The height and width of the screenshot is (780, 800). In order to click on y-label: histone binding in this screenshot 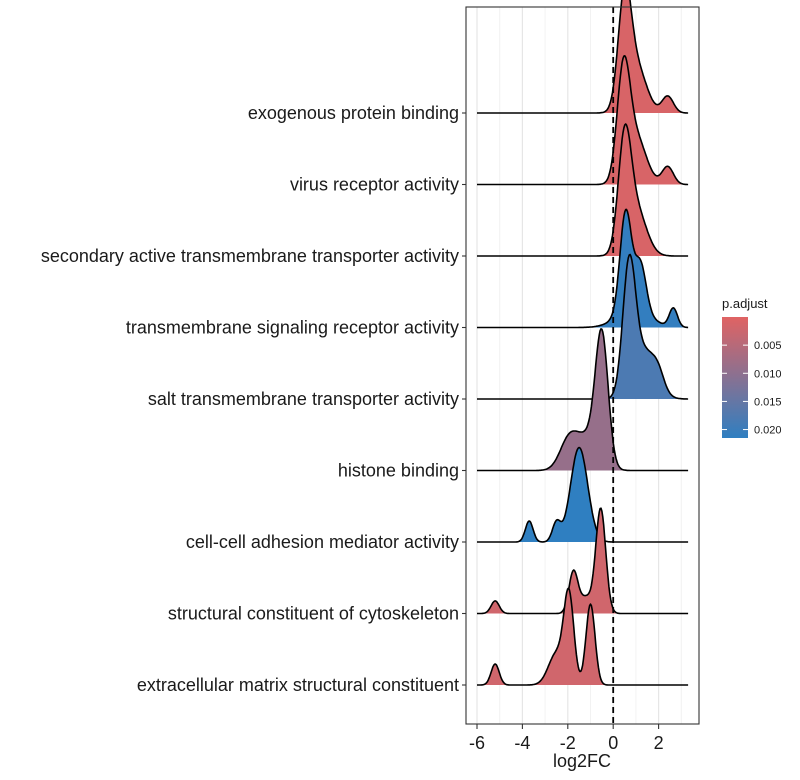, I will do `click(398, 471)`.